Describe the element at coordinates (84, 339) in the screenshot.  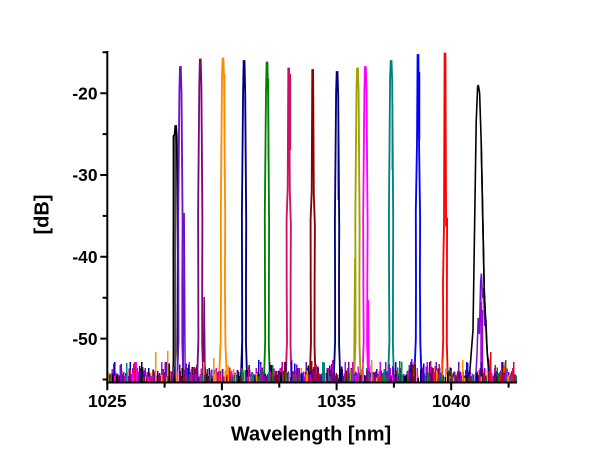
I see `svg-text: -50` at that location.